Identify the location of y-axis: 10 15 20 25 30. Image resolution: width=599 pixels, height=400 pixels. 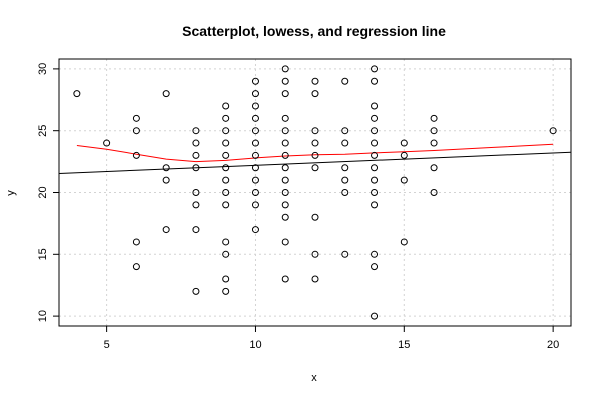
(48, 192).